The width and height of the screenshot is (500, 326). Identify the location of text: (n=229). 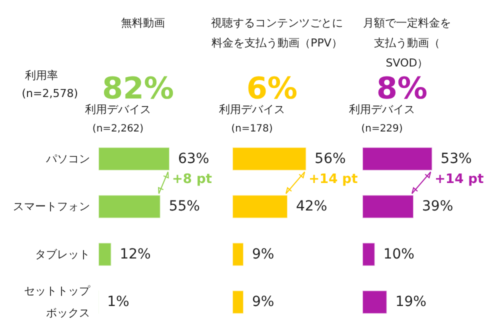
(382, 129).